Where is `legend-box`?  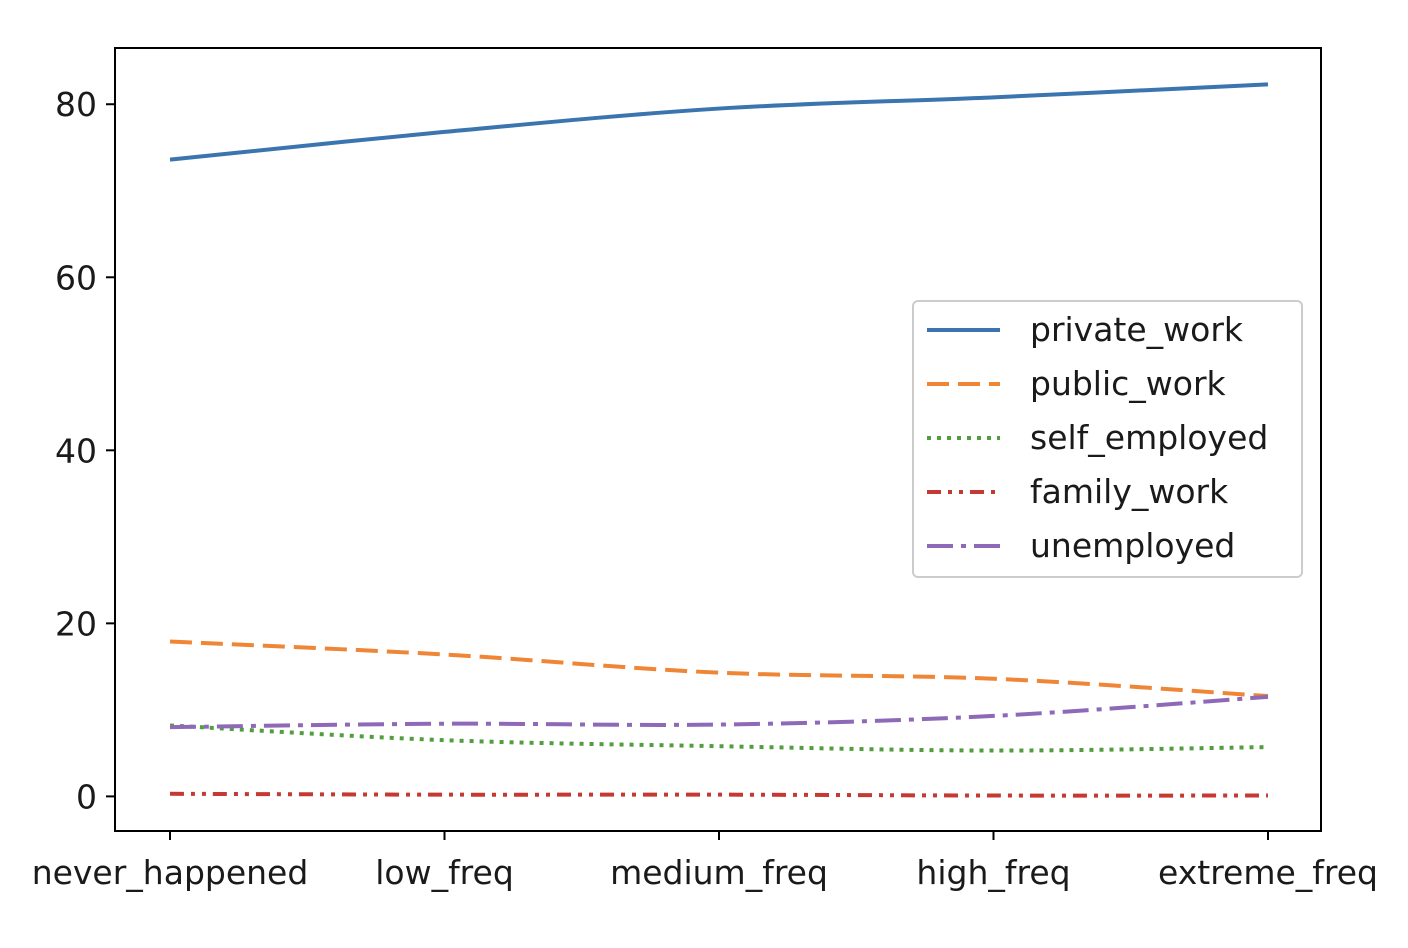
legend-box is located at coordinates (1107, 439).